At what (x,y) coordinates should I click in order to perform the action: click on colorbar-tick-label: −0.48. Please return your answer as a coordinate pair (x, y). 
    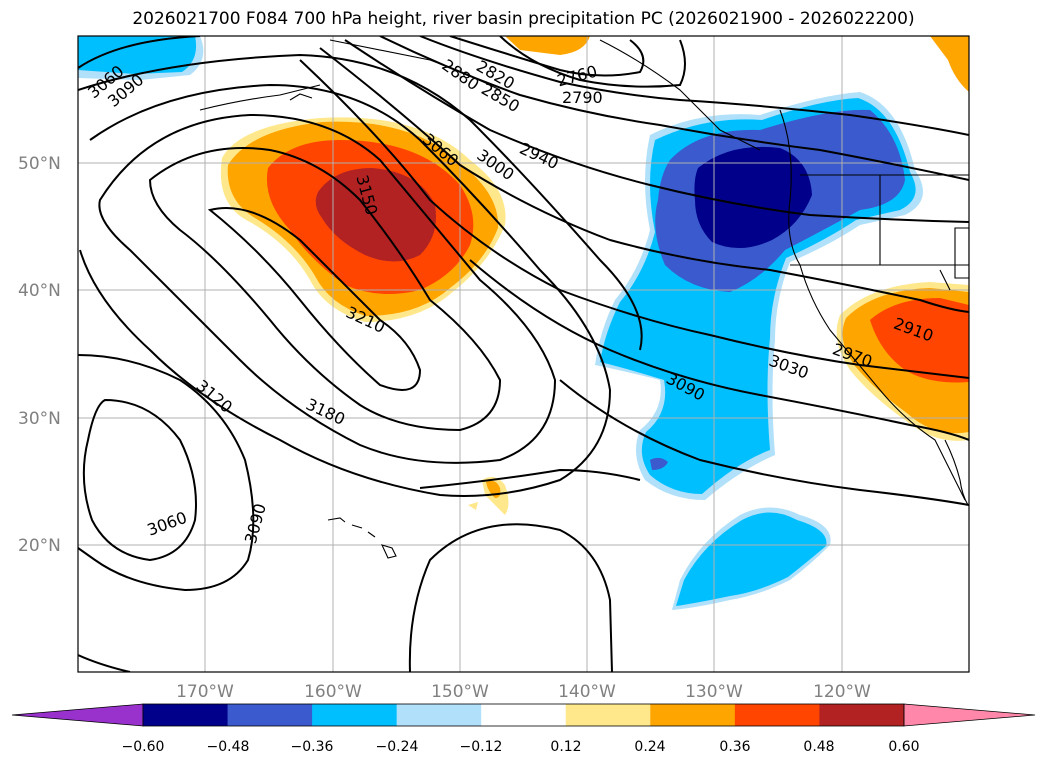
    Looking at the image, I should click on (228, 747).